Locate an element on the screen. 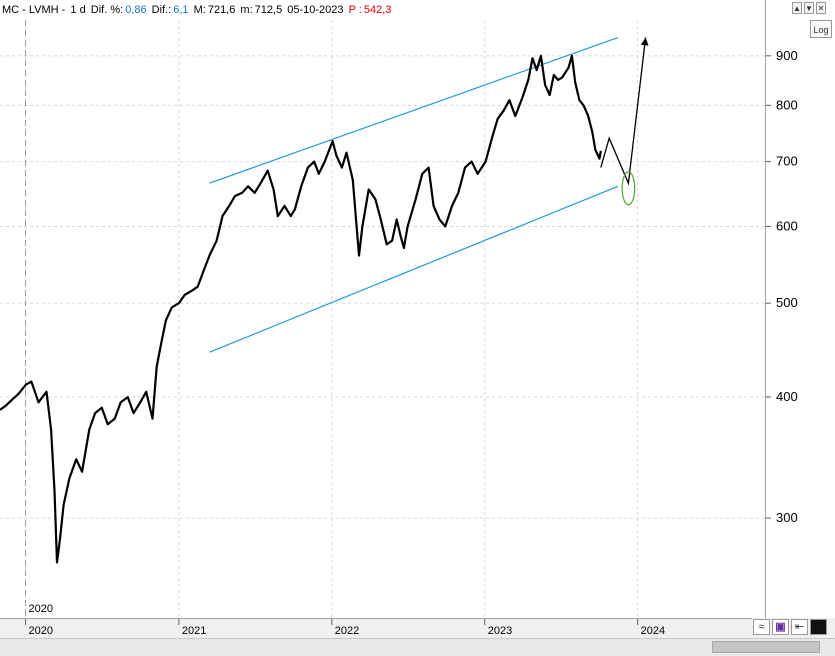 This screenshot has width=835, height=656. min-label: m: is located at coordinates (246, 10).